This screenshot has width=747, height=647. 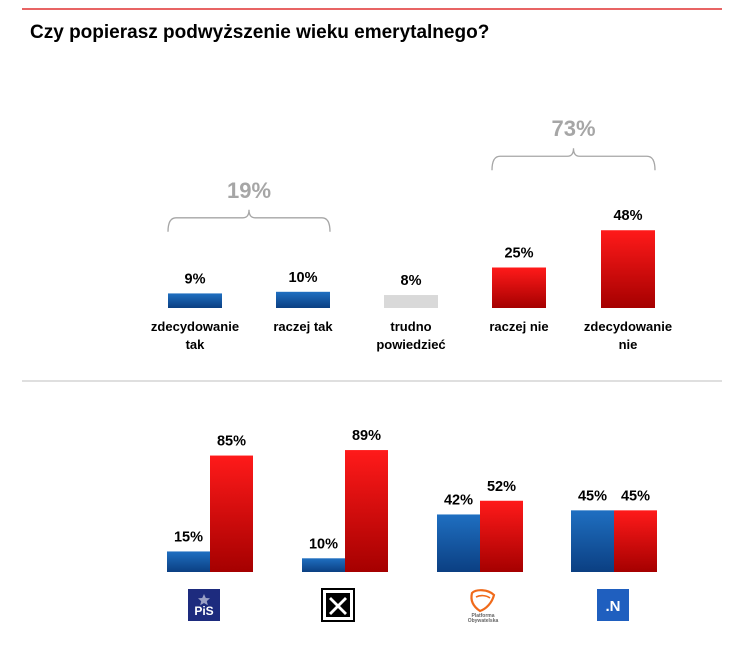 I want to click on pis-logo: PiS, so click(x=204, y=605).